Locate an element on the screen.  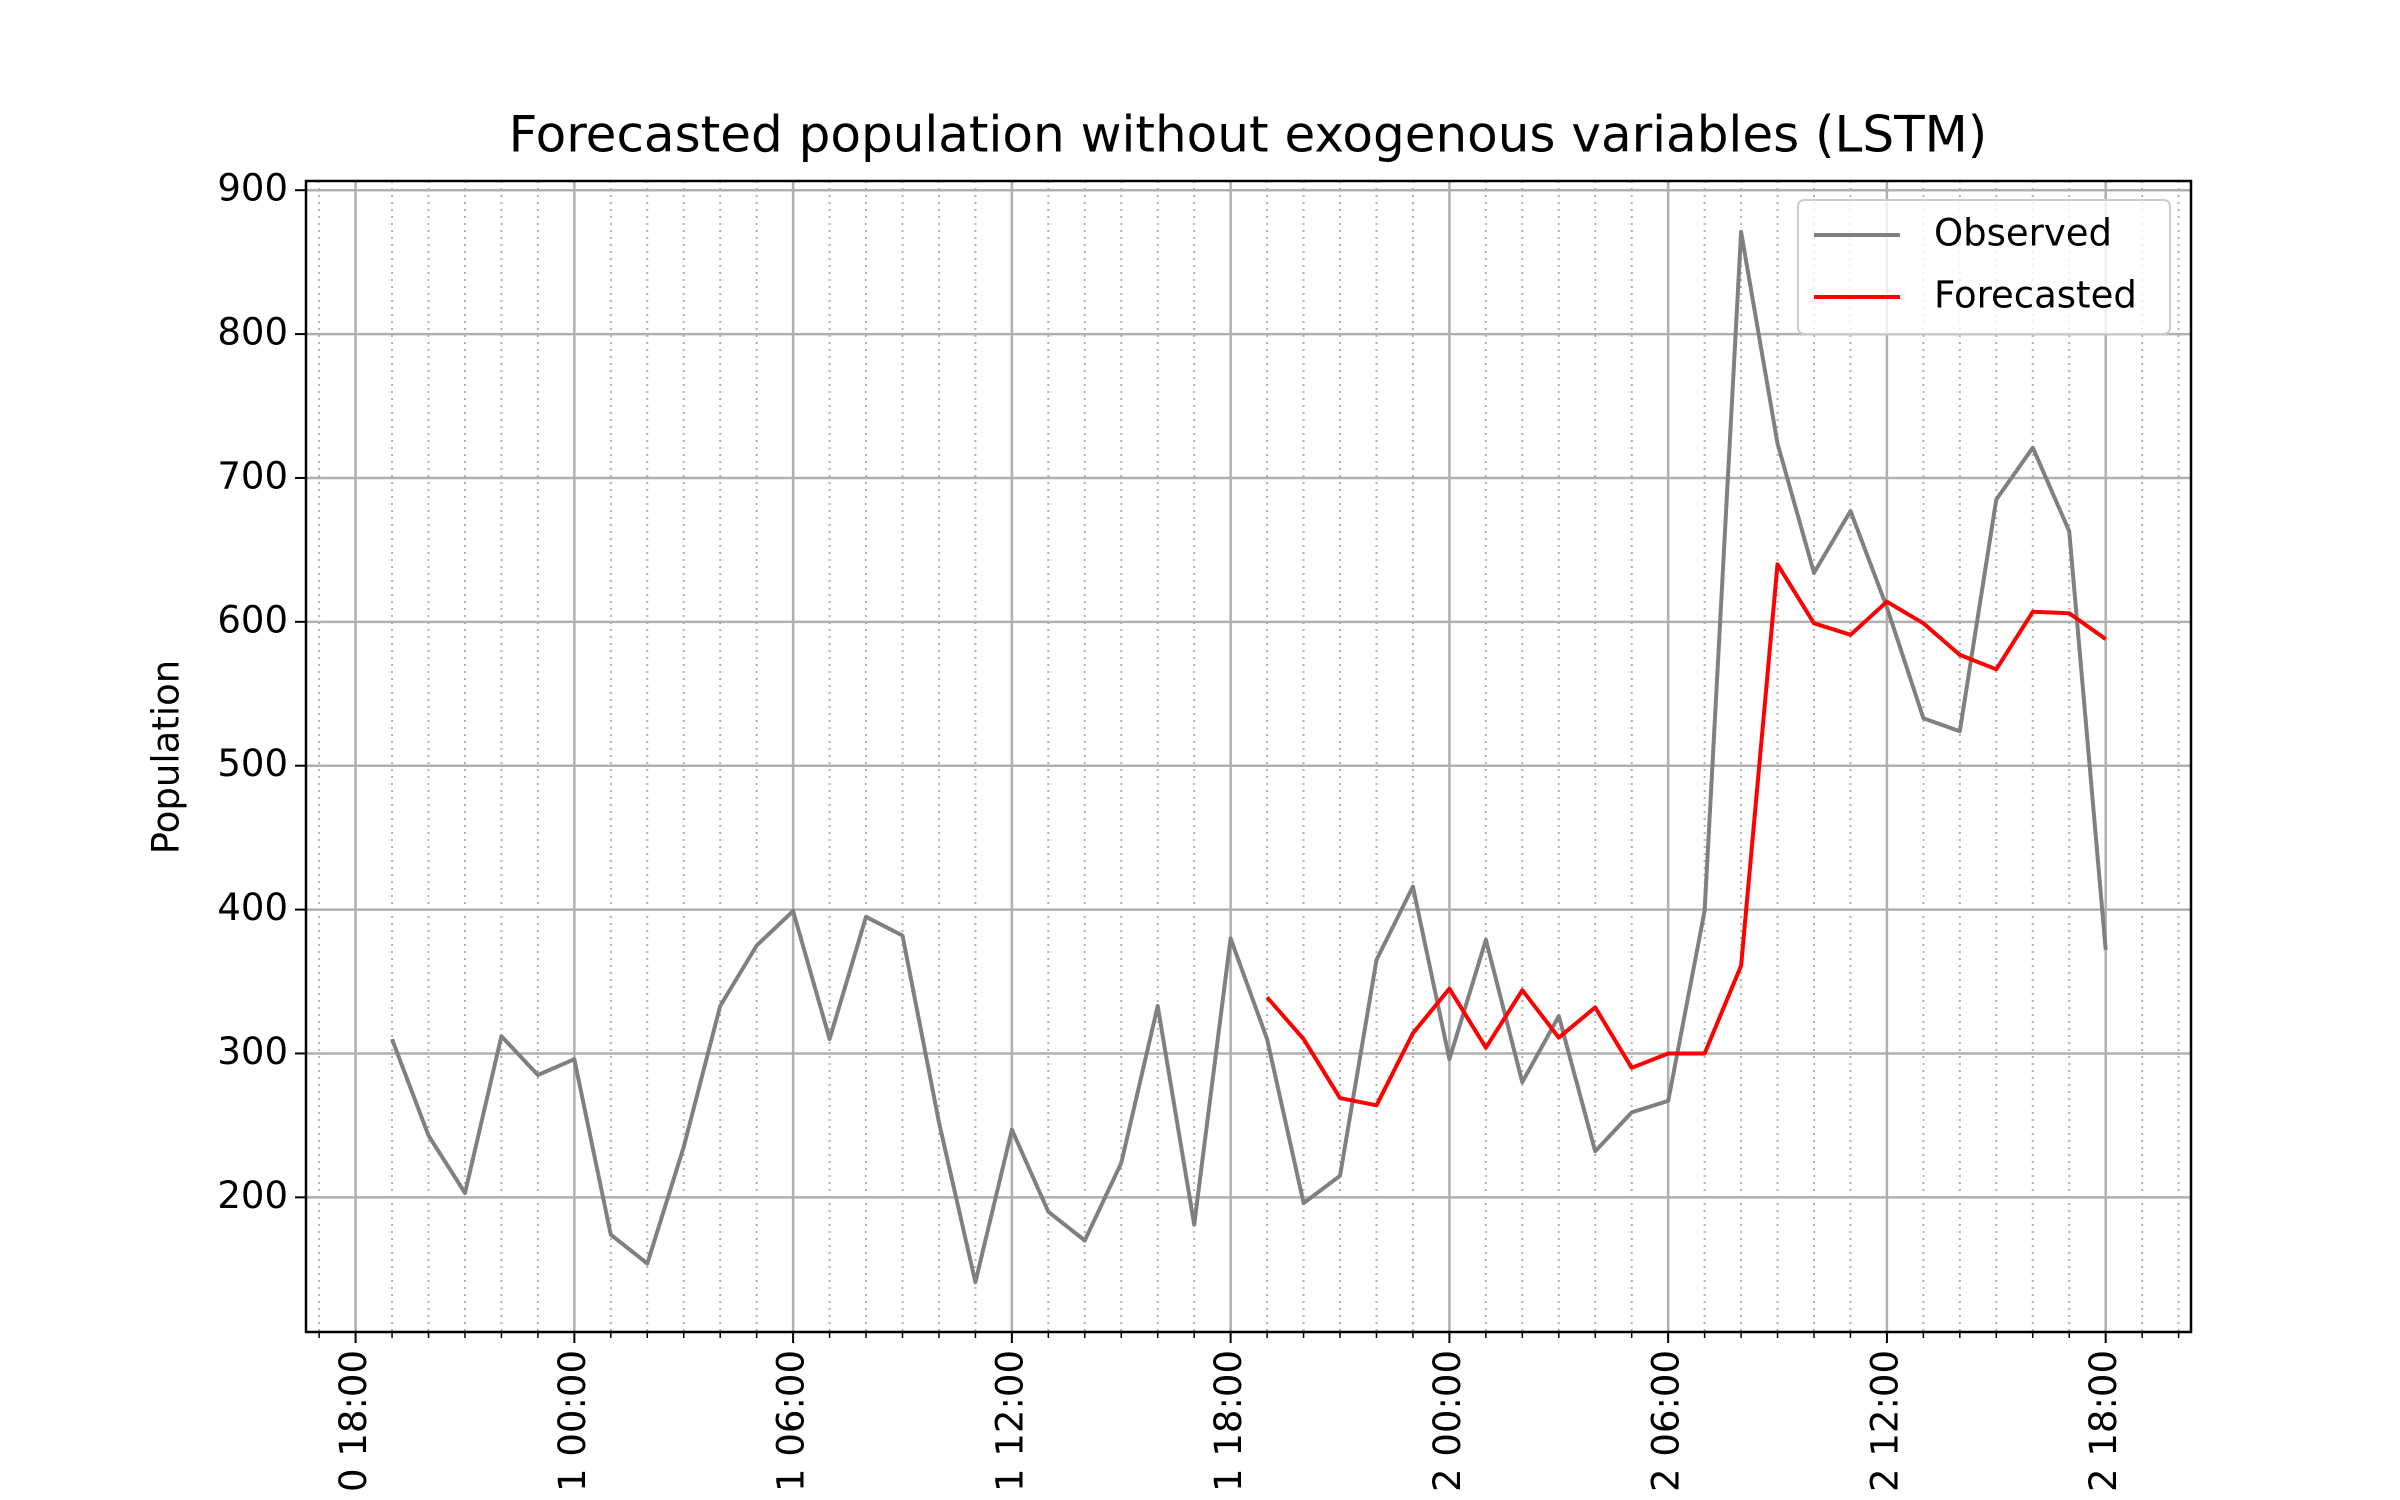
legend-label: Forecasted is located at coordinates (2035, 295).